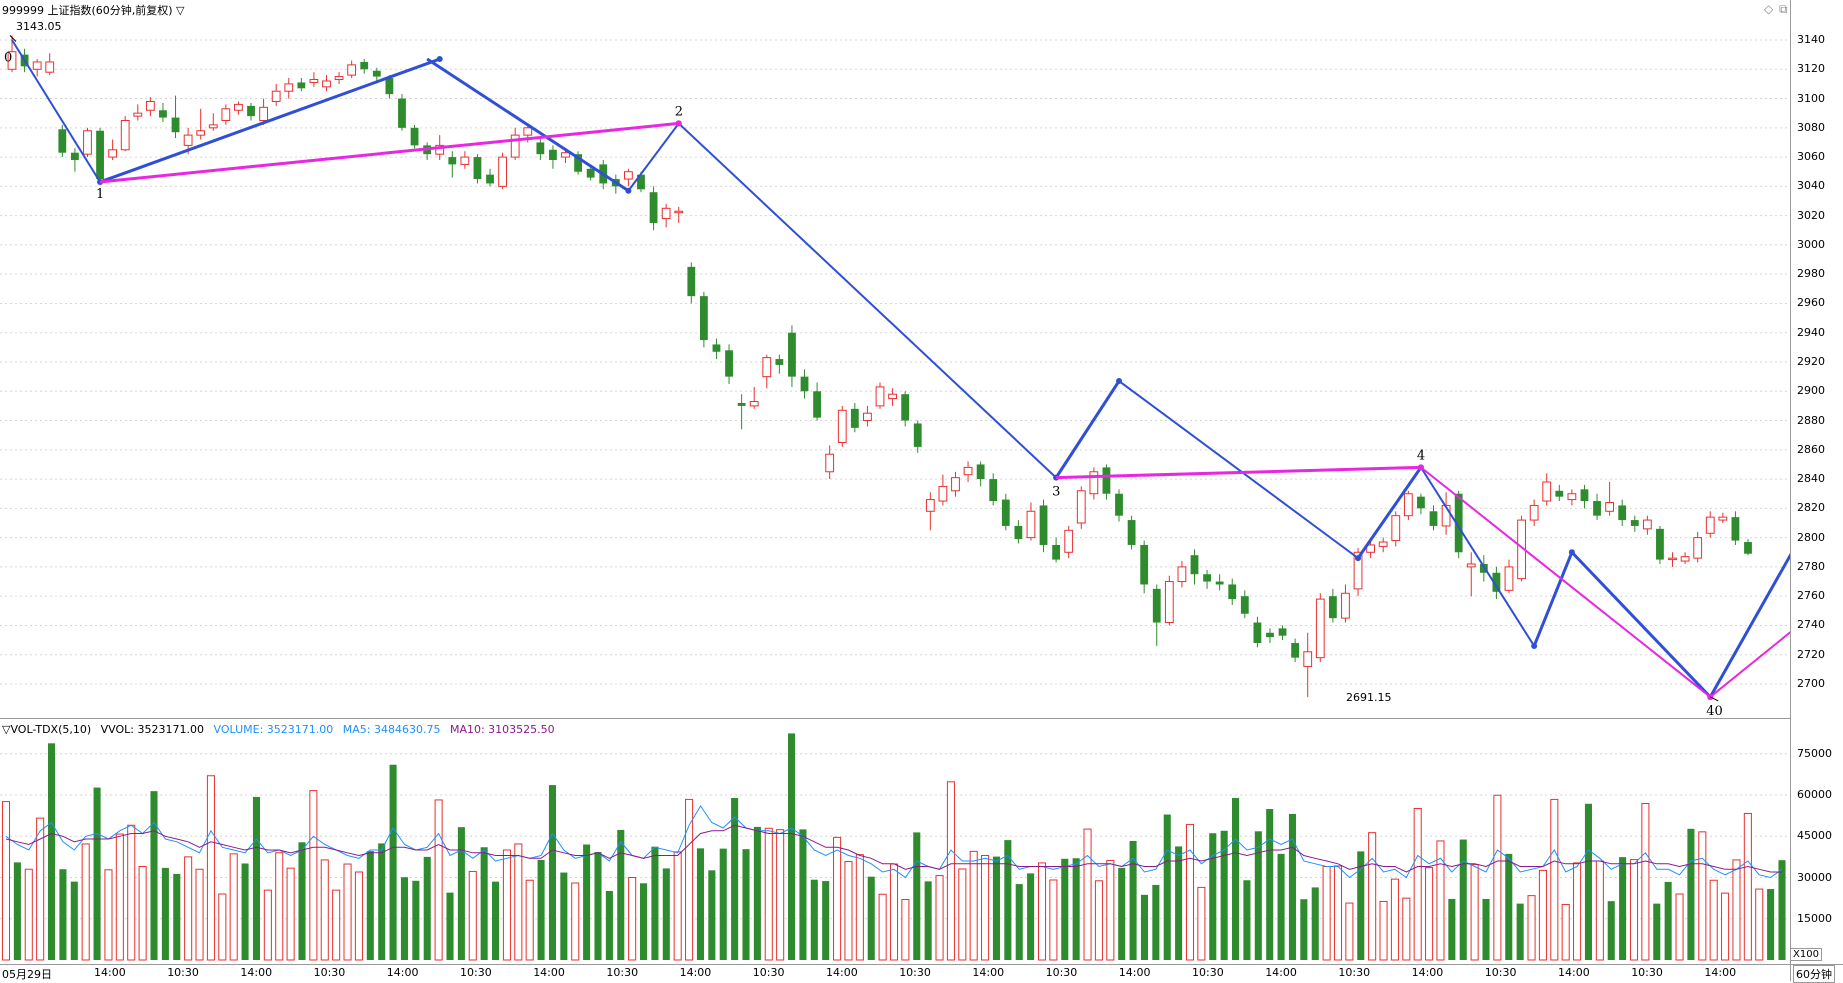 The width and height of the screenshot is (1843, 983). I want to click on price-tick-label: 2740, so click(1811, 625).